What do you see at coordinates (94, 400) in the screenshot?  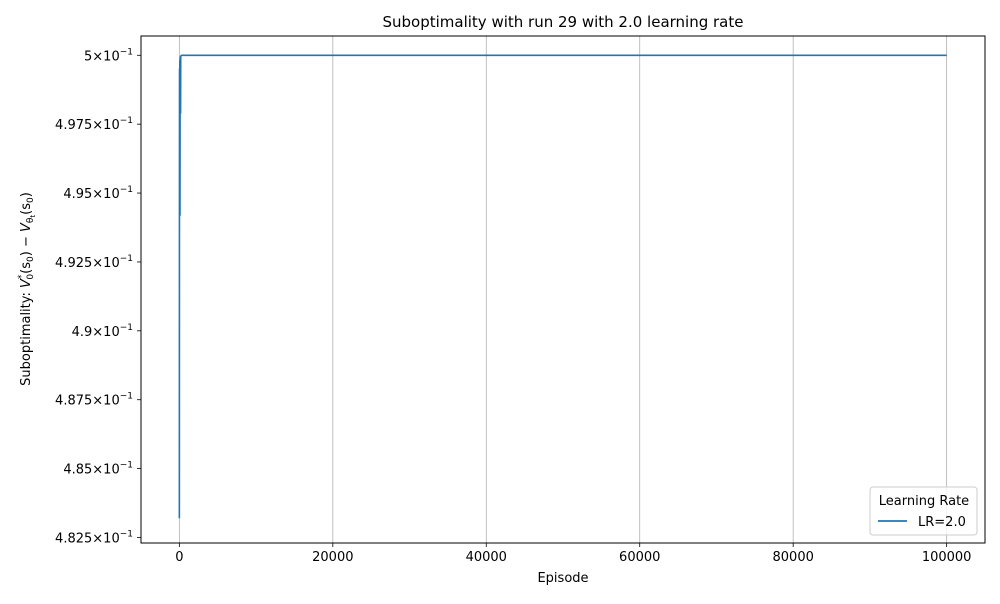 I see `y-tick-label: 4.875×10⁻¹` at bounding box center [94, 400].